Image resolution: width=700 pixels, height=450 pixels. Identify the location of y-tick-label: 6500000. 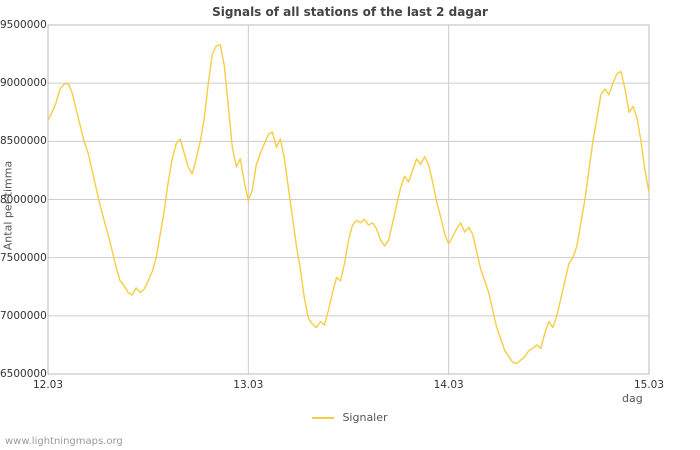
(23, 374).